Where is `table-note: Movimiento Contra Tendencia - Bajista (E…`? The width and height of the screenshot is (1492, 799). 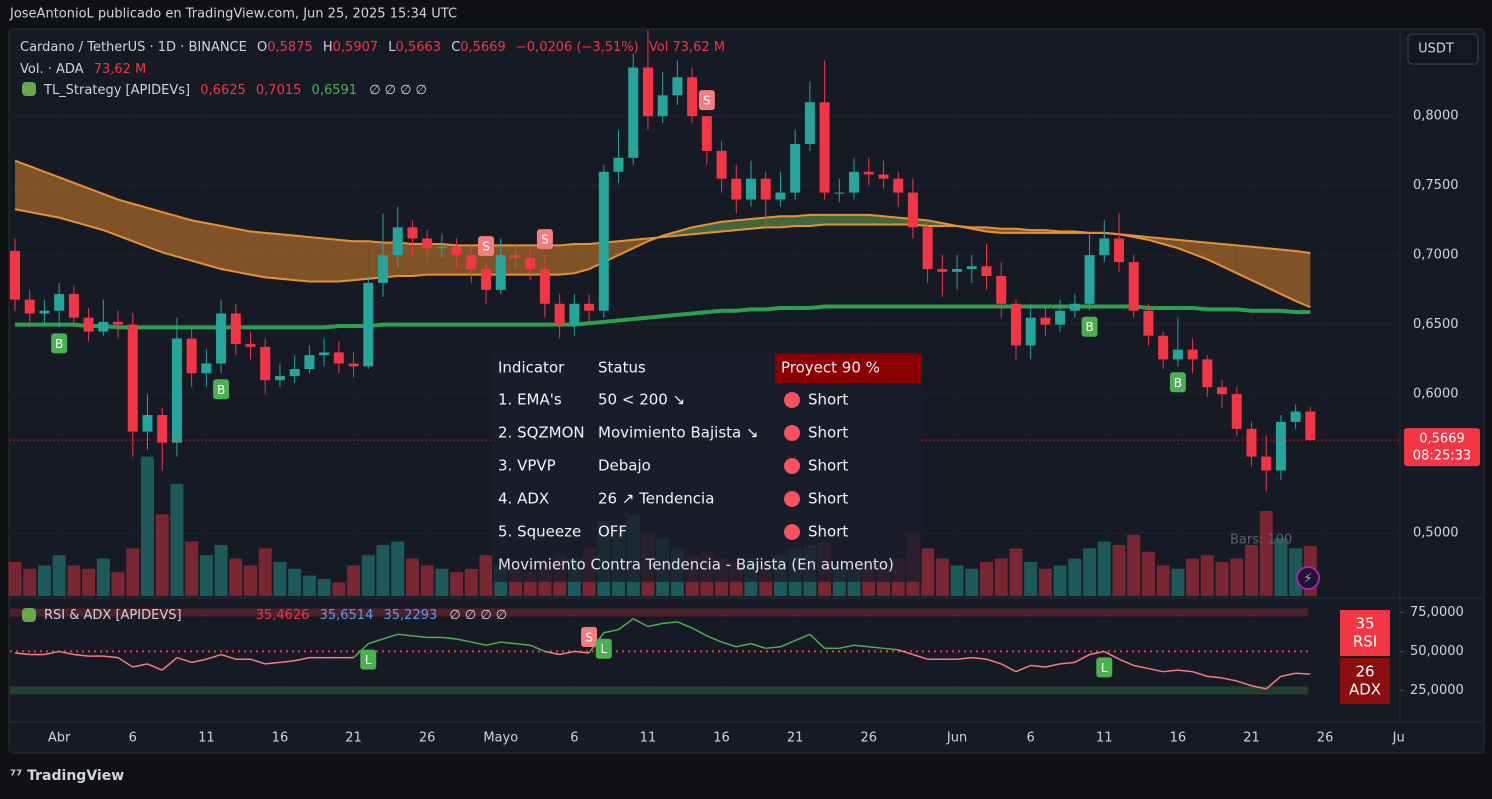
table-note: Movimiento Contra Tendencia - Bajista (E… is located at coordinates (696, 565).